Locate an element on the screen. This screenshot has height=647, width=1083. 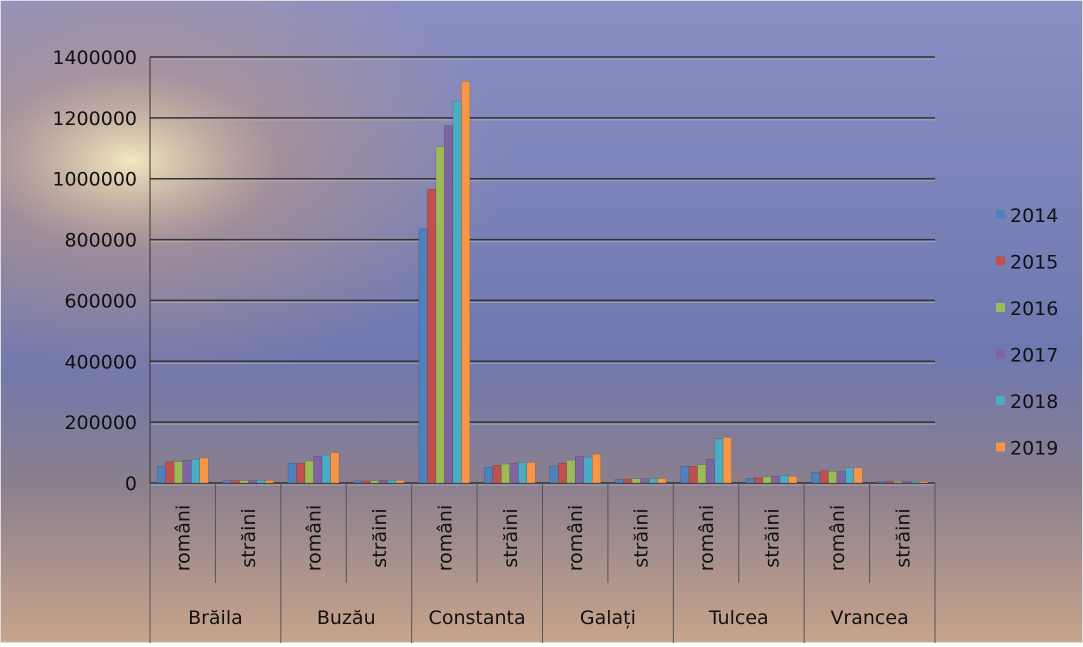
legend-label: 2015 is located at coordinates (1034, 263).